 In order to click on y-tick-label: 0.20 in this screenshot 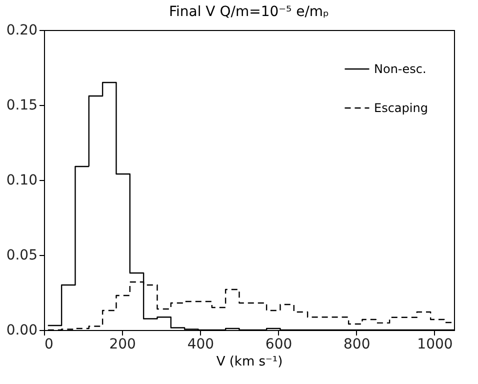, I will do `click(22, 30)`.